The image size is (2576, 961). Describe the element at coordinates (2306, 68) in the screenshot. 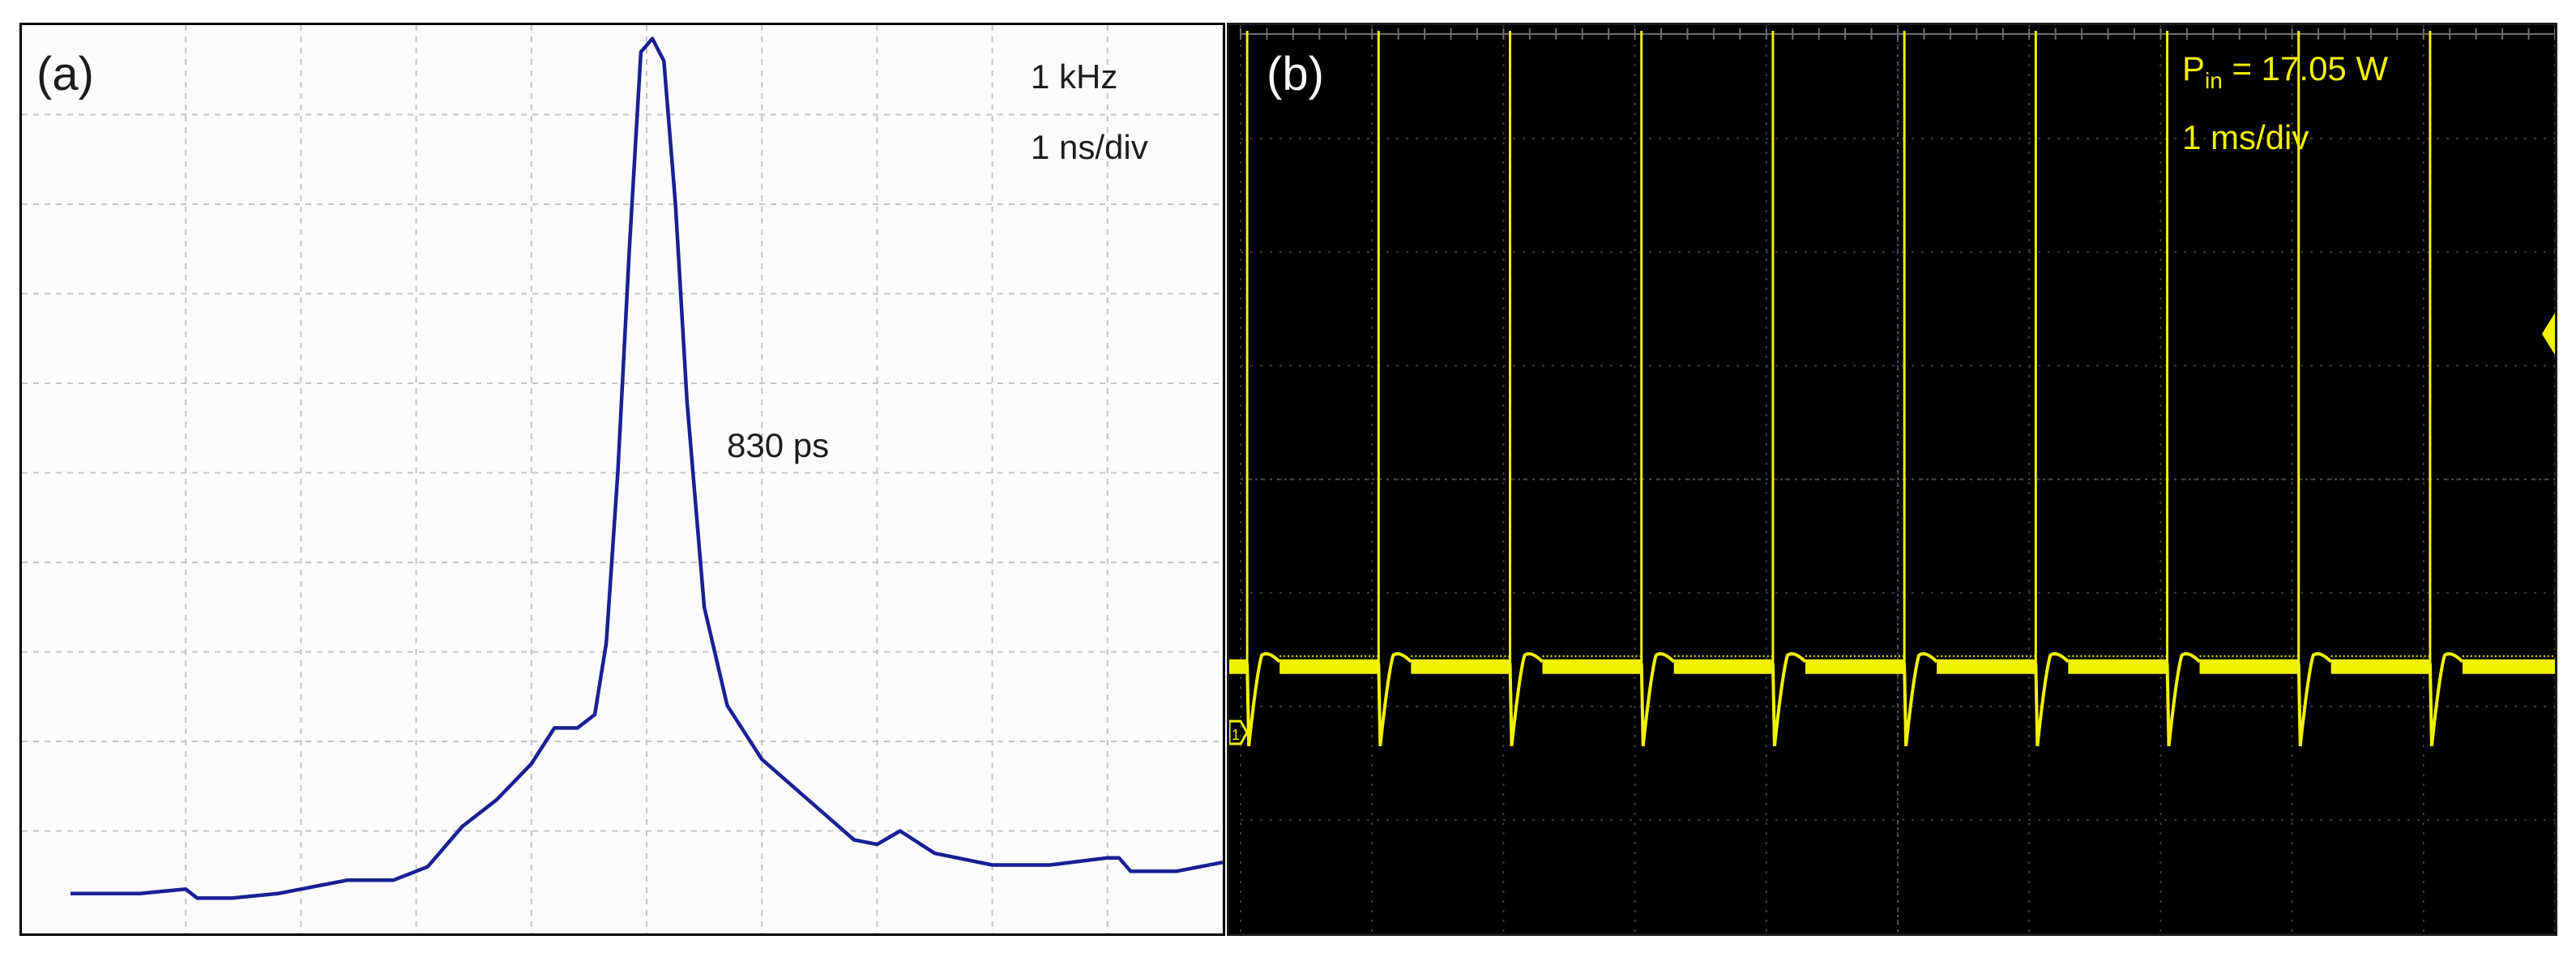

I see `input-power-value: = 17.05 W` at that location.